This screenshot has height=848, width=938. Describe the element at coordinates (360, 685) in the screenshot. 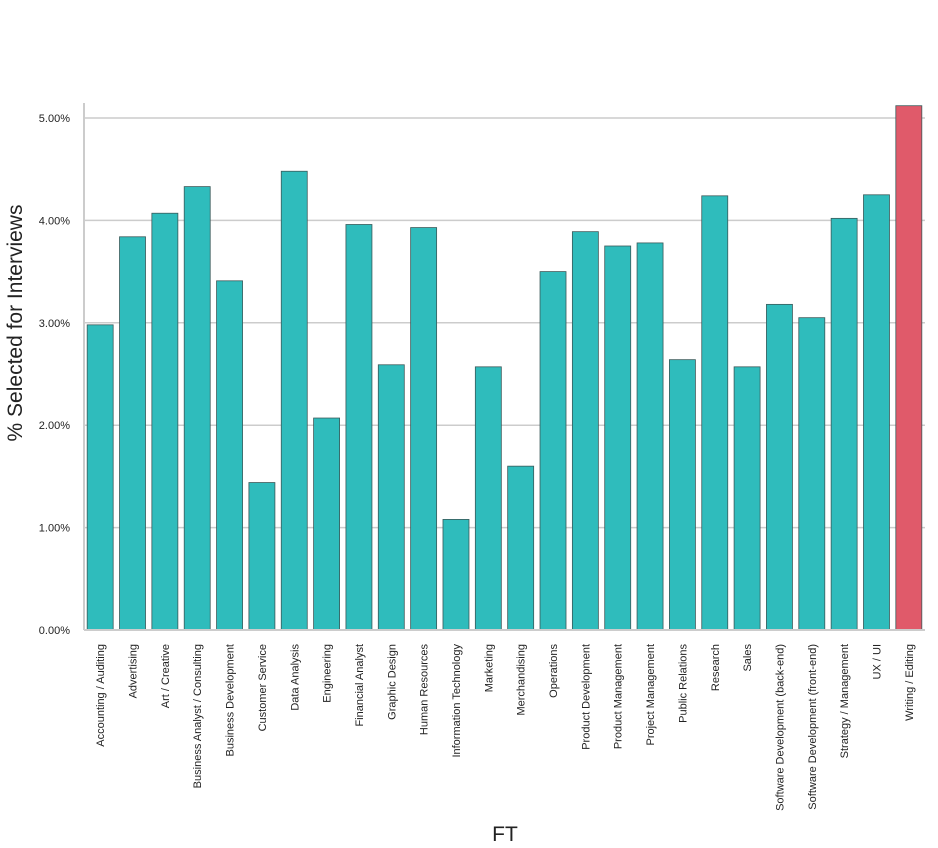

I see `x-tick-label: Financial Analyst` at that location.